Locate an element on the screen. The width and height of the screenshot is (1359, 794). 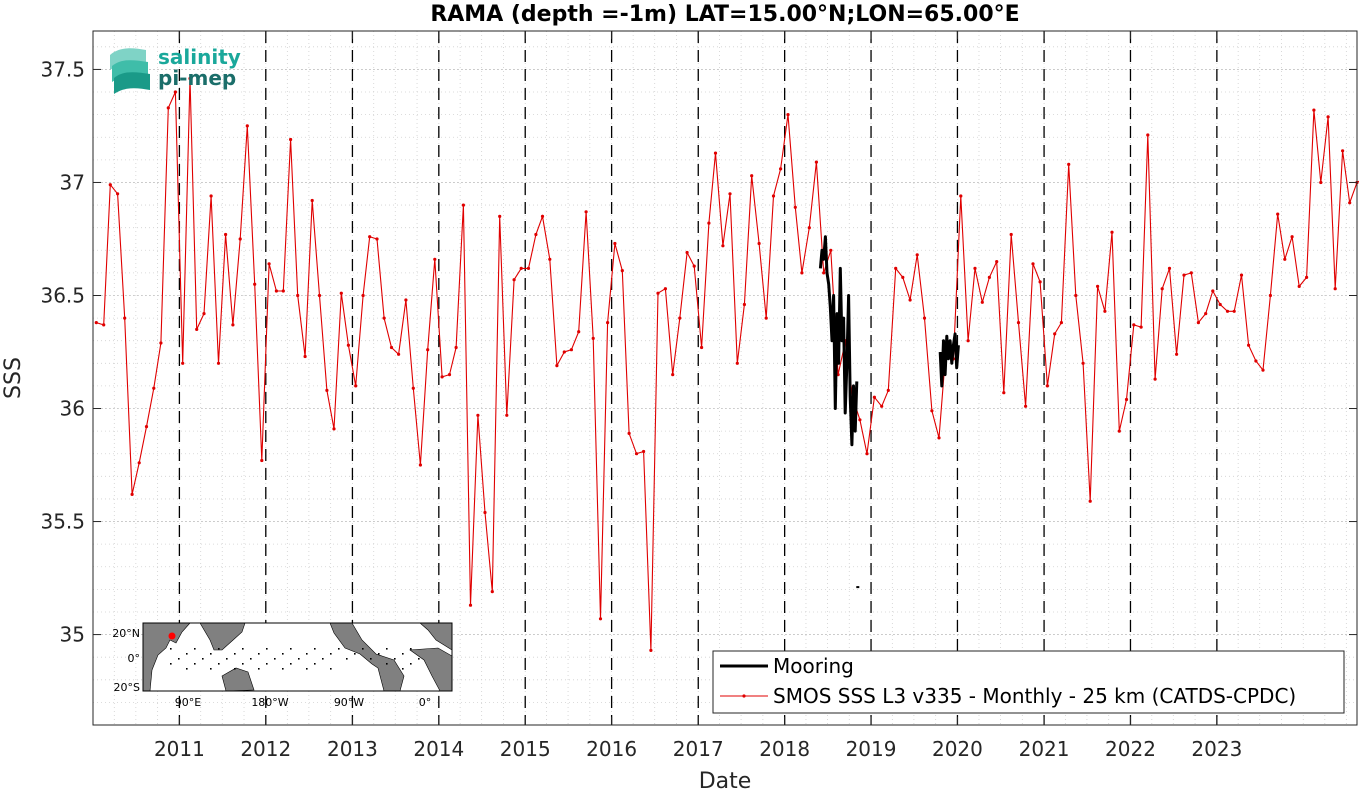
x-axis-label: Date is located at coordinates (725, 779).